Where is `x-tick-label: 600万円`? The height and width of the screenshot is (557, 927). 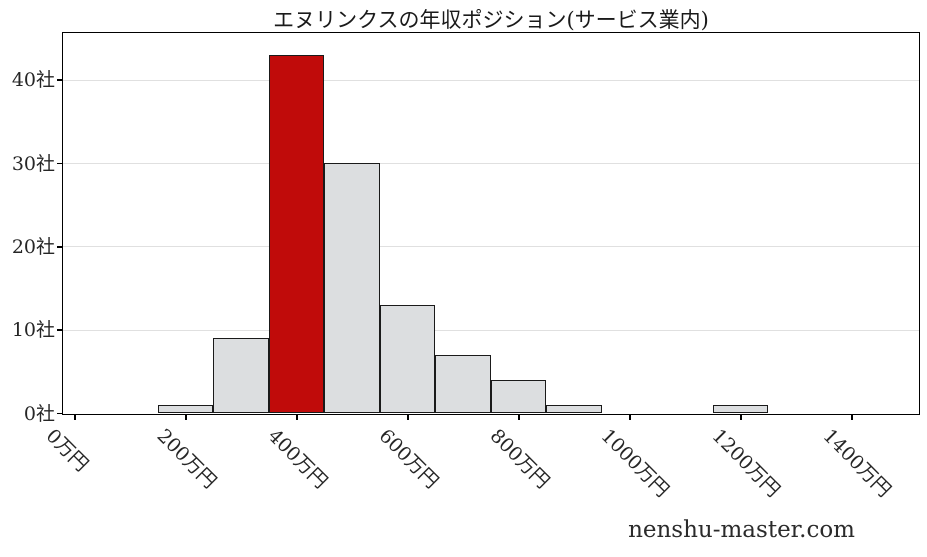 x-tick-label: 600万円 is located at coordinates (408, 458).